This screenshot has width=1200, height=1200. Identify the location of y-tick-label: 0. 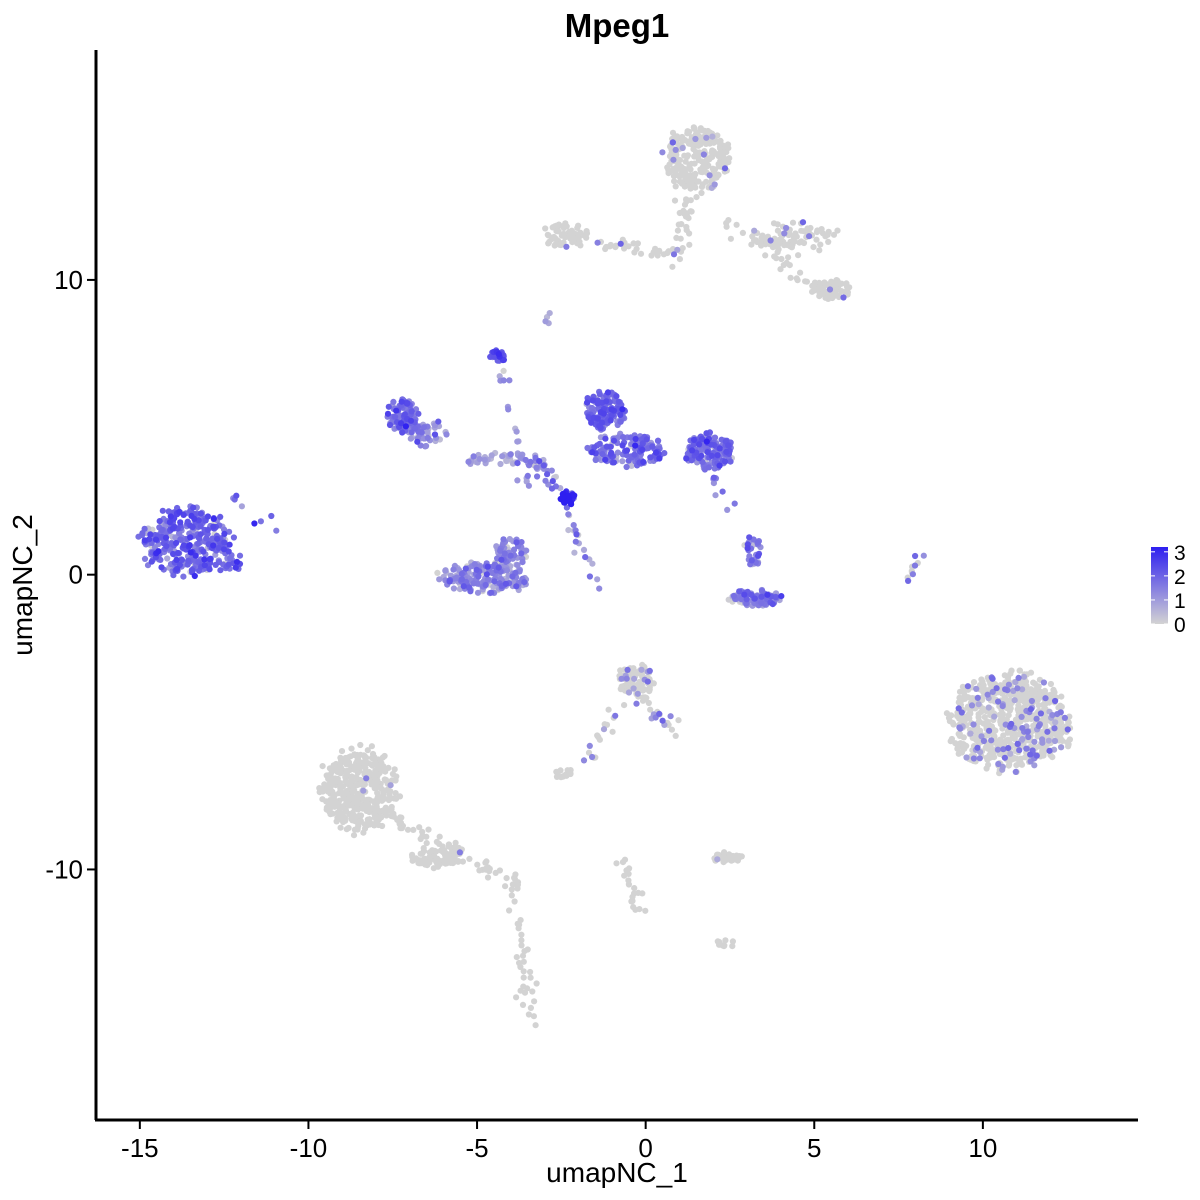
(76, 575).